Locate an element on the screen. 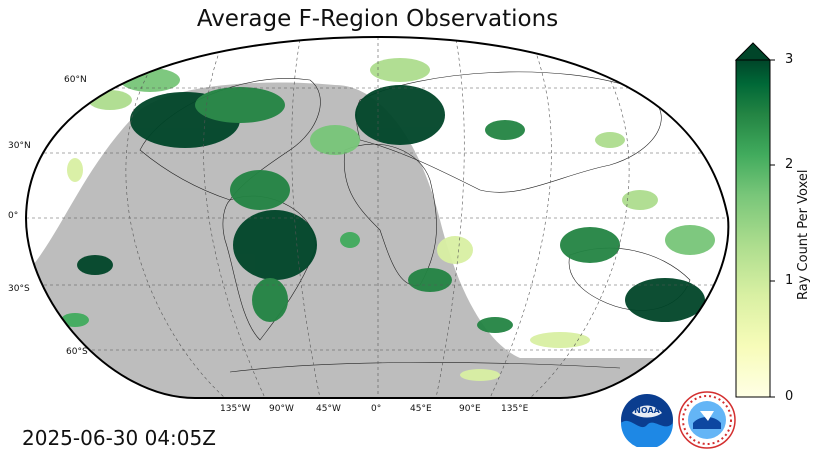 This screenshot has width=820, height=461. lat-label: 60°N is located at coordinates (75, 80).